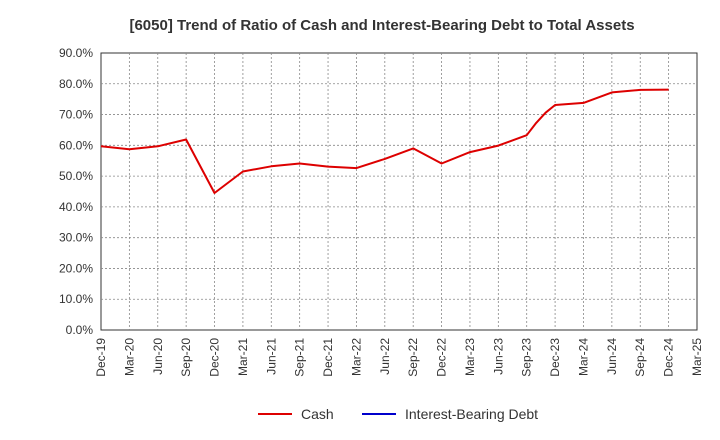  Describe the element at coordinates (442, 357) in the screenshot. I see `x-tick-label: Dec-22` at that location.